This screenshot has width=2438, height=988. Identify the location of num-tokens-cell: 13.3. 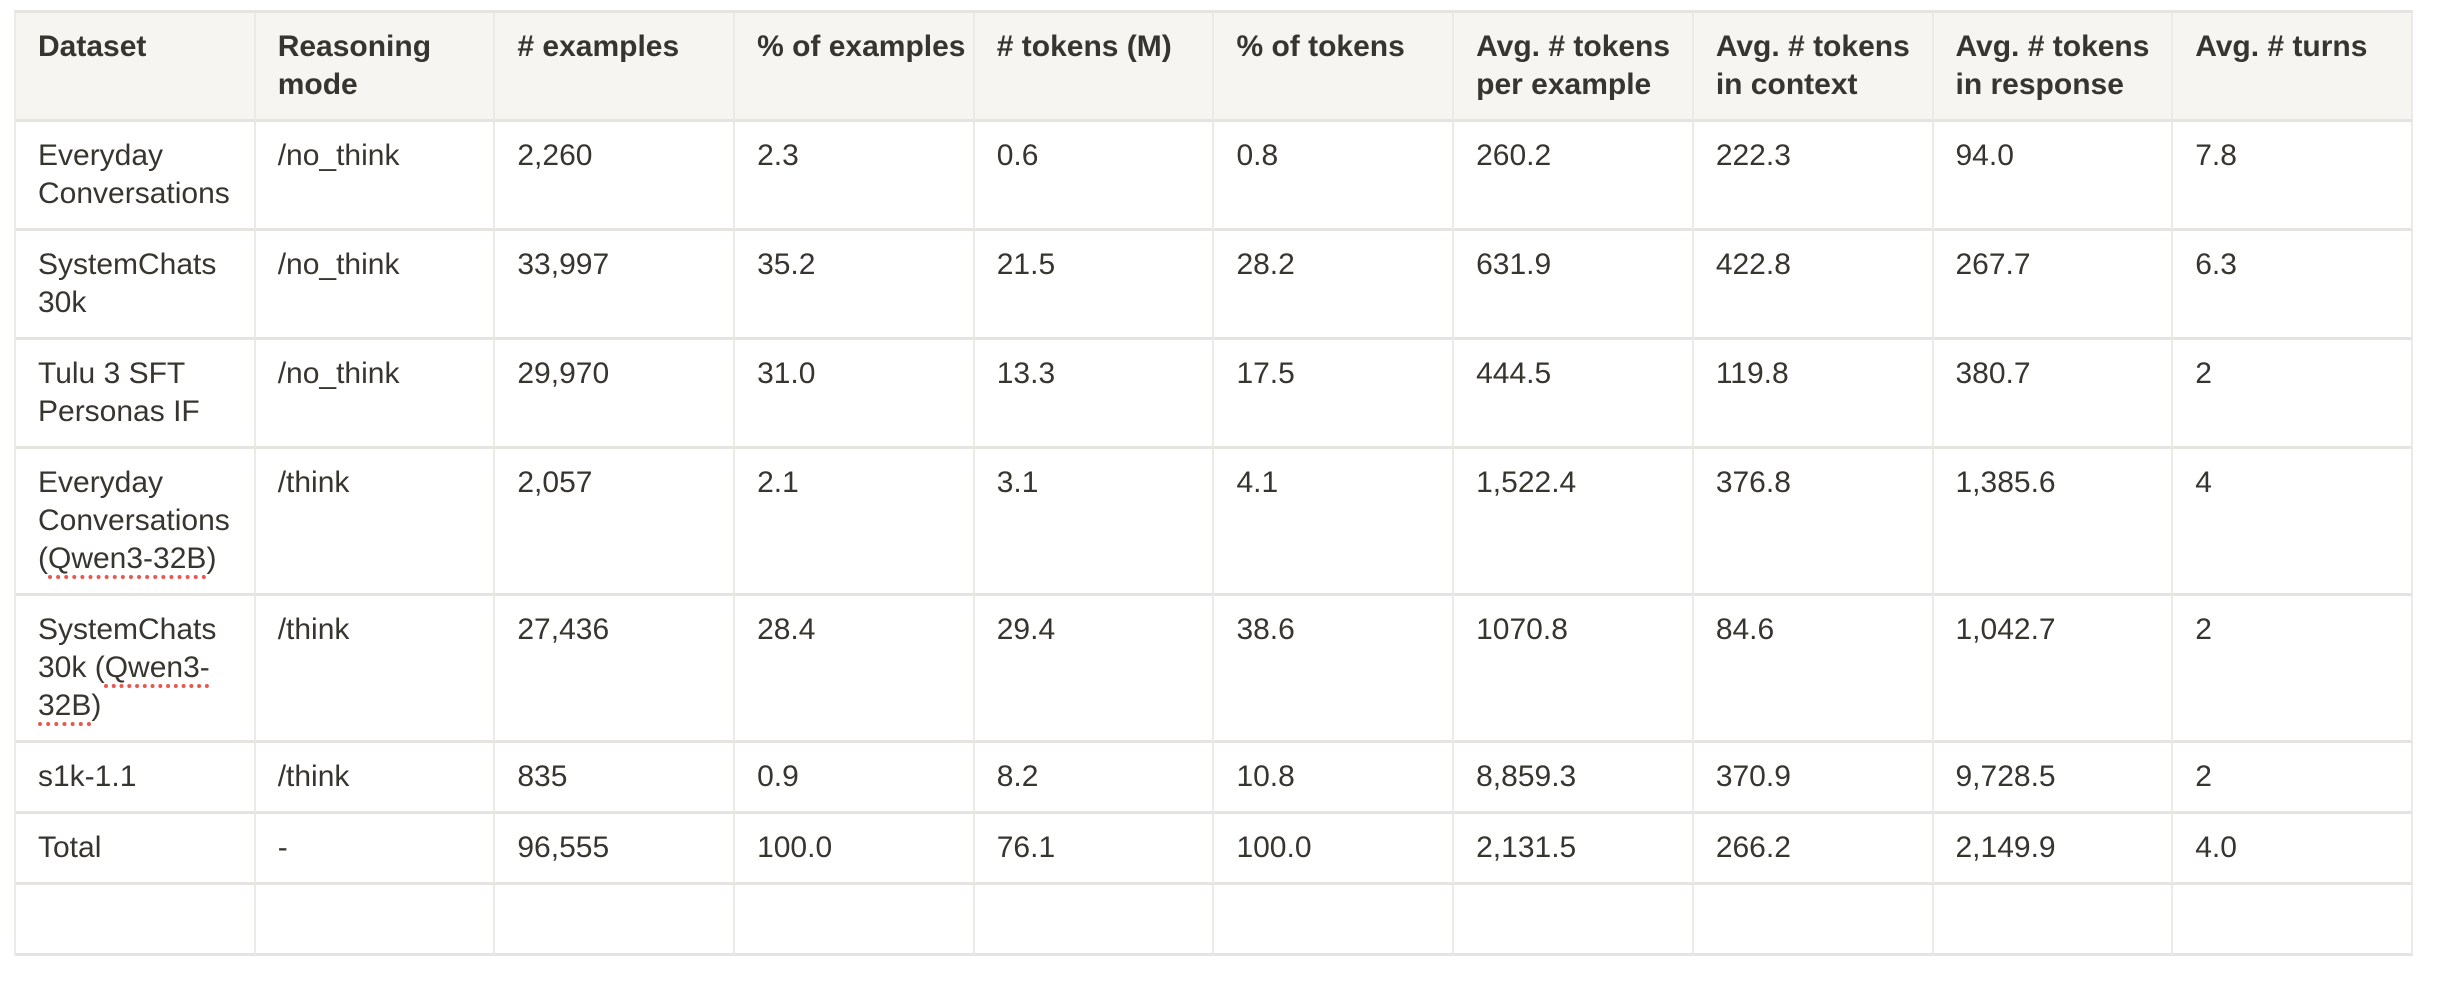
(1094, 394).